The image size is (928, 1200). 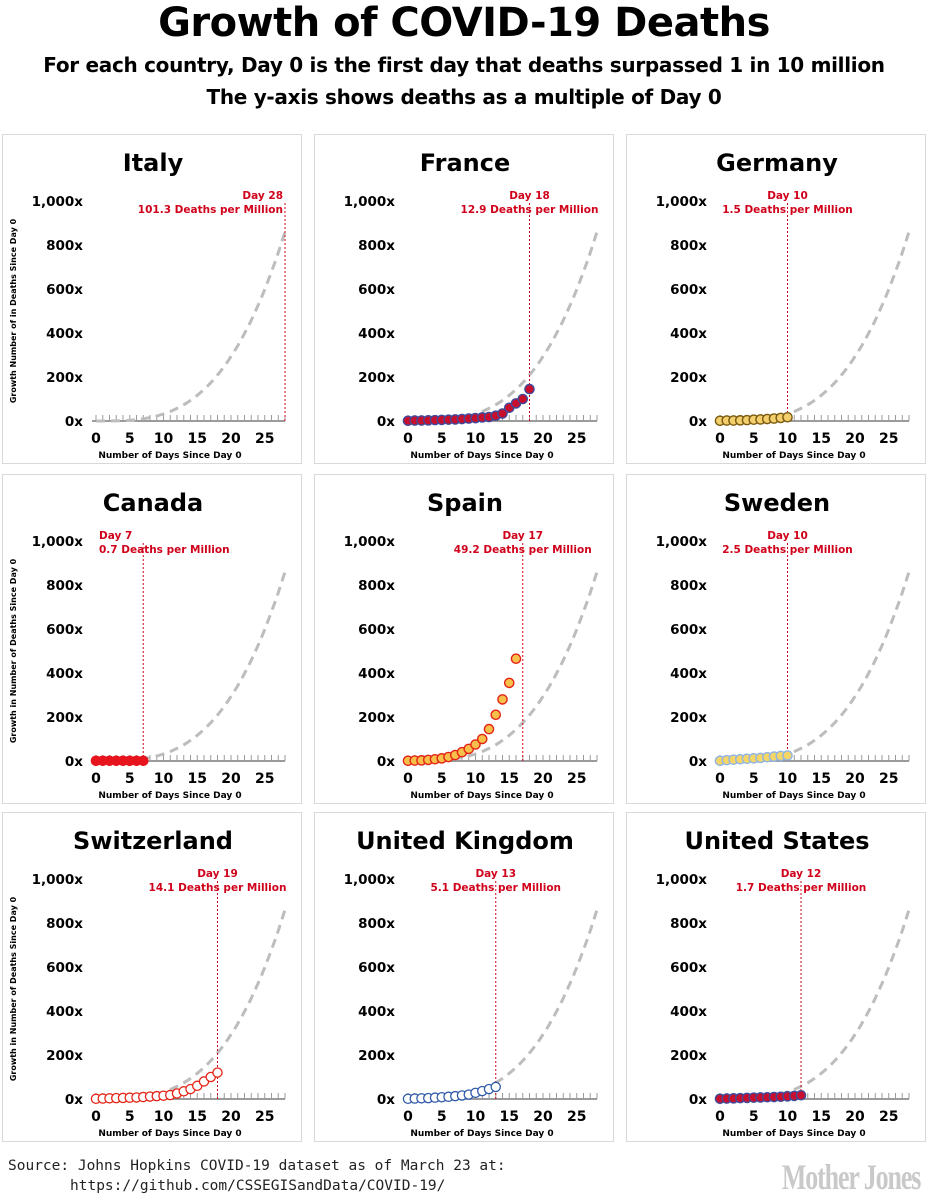 I want to click on chart-title: United States, so click(x=776, y=841).